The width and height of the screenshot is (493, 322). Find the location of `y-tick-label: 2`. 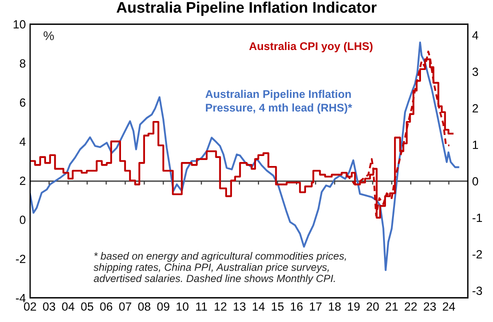

y-tick-label: 2 is located at coordinates (23, 180).